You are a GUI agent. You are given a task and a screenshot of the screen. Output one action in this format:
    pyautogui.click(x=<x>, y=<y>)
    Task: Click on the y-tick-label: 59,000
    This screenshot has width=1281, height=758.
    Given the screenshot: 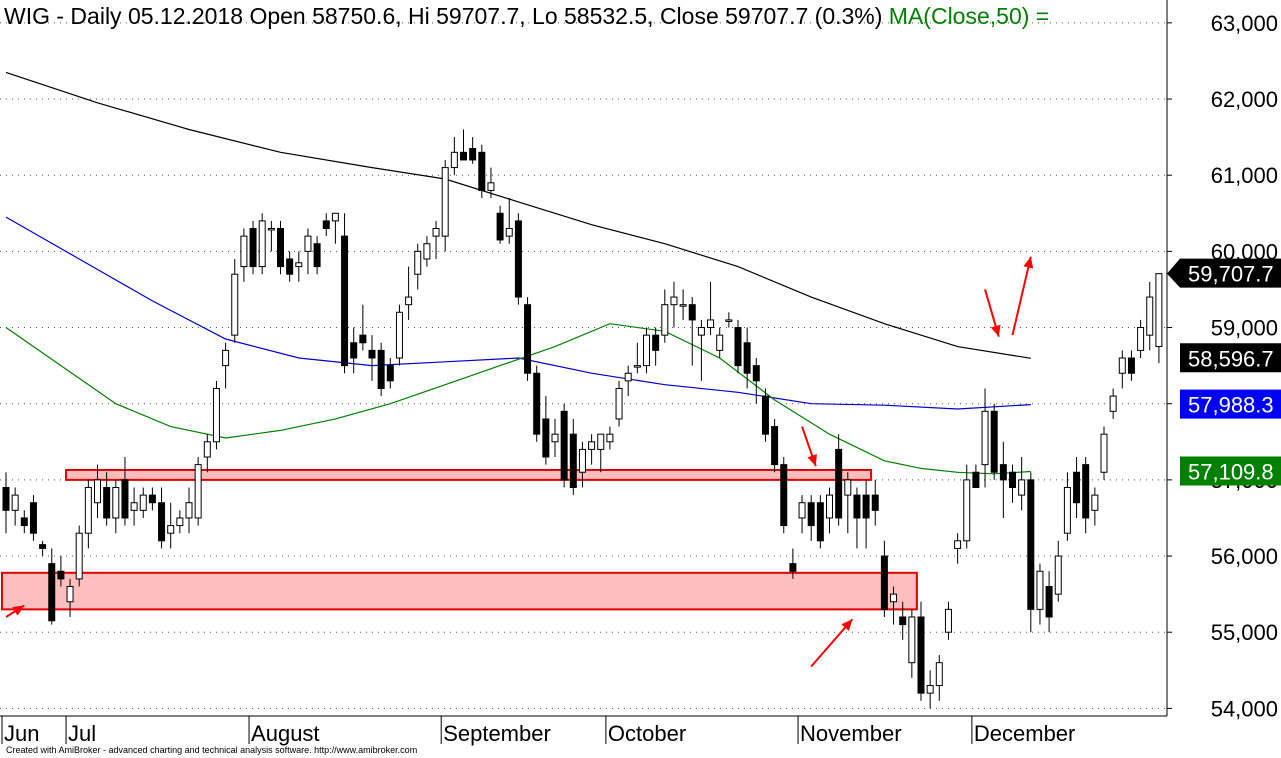 What is the action you would take?
    pyautogui.click(x=1244, y=328)
    